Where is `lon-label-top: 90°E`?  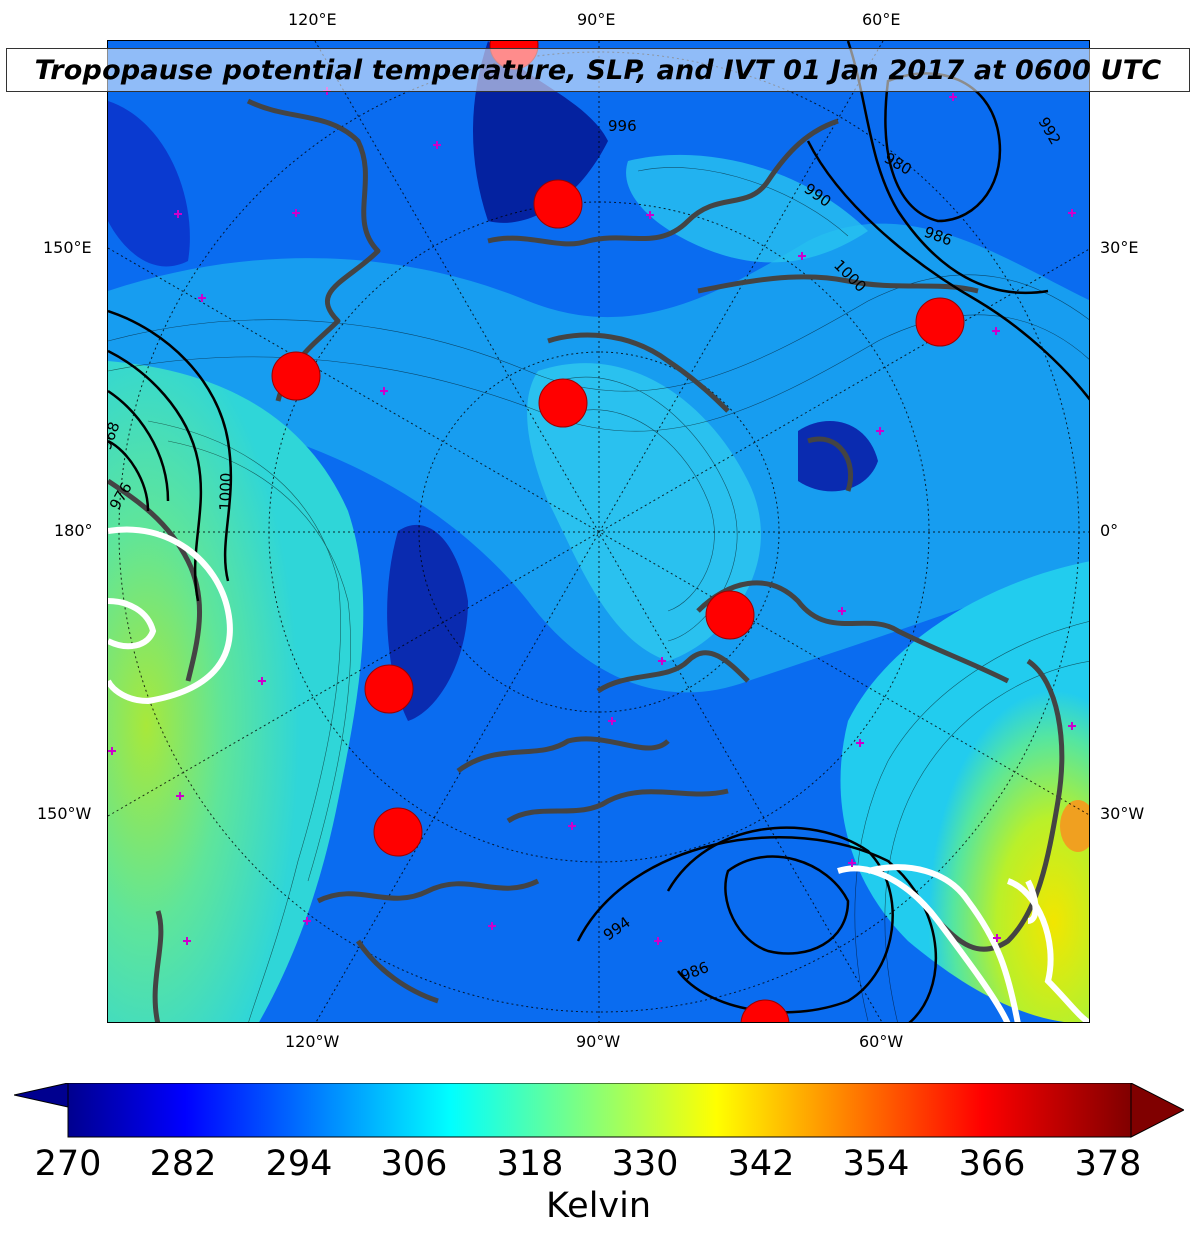
lon-label-top: 90°E is located at coordinates (596, 19).